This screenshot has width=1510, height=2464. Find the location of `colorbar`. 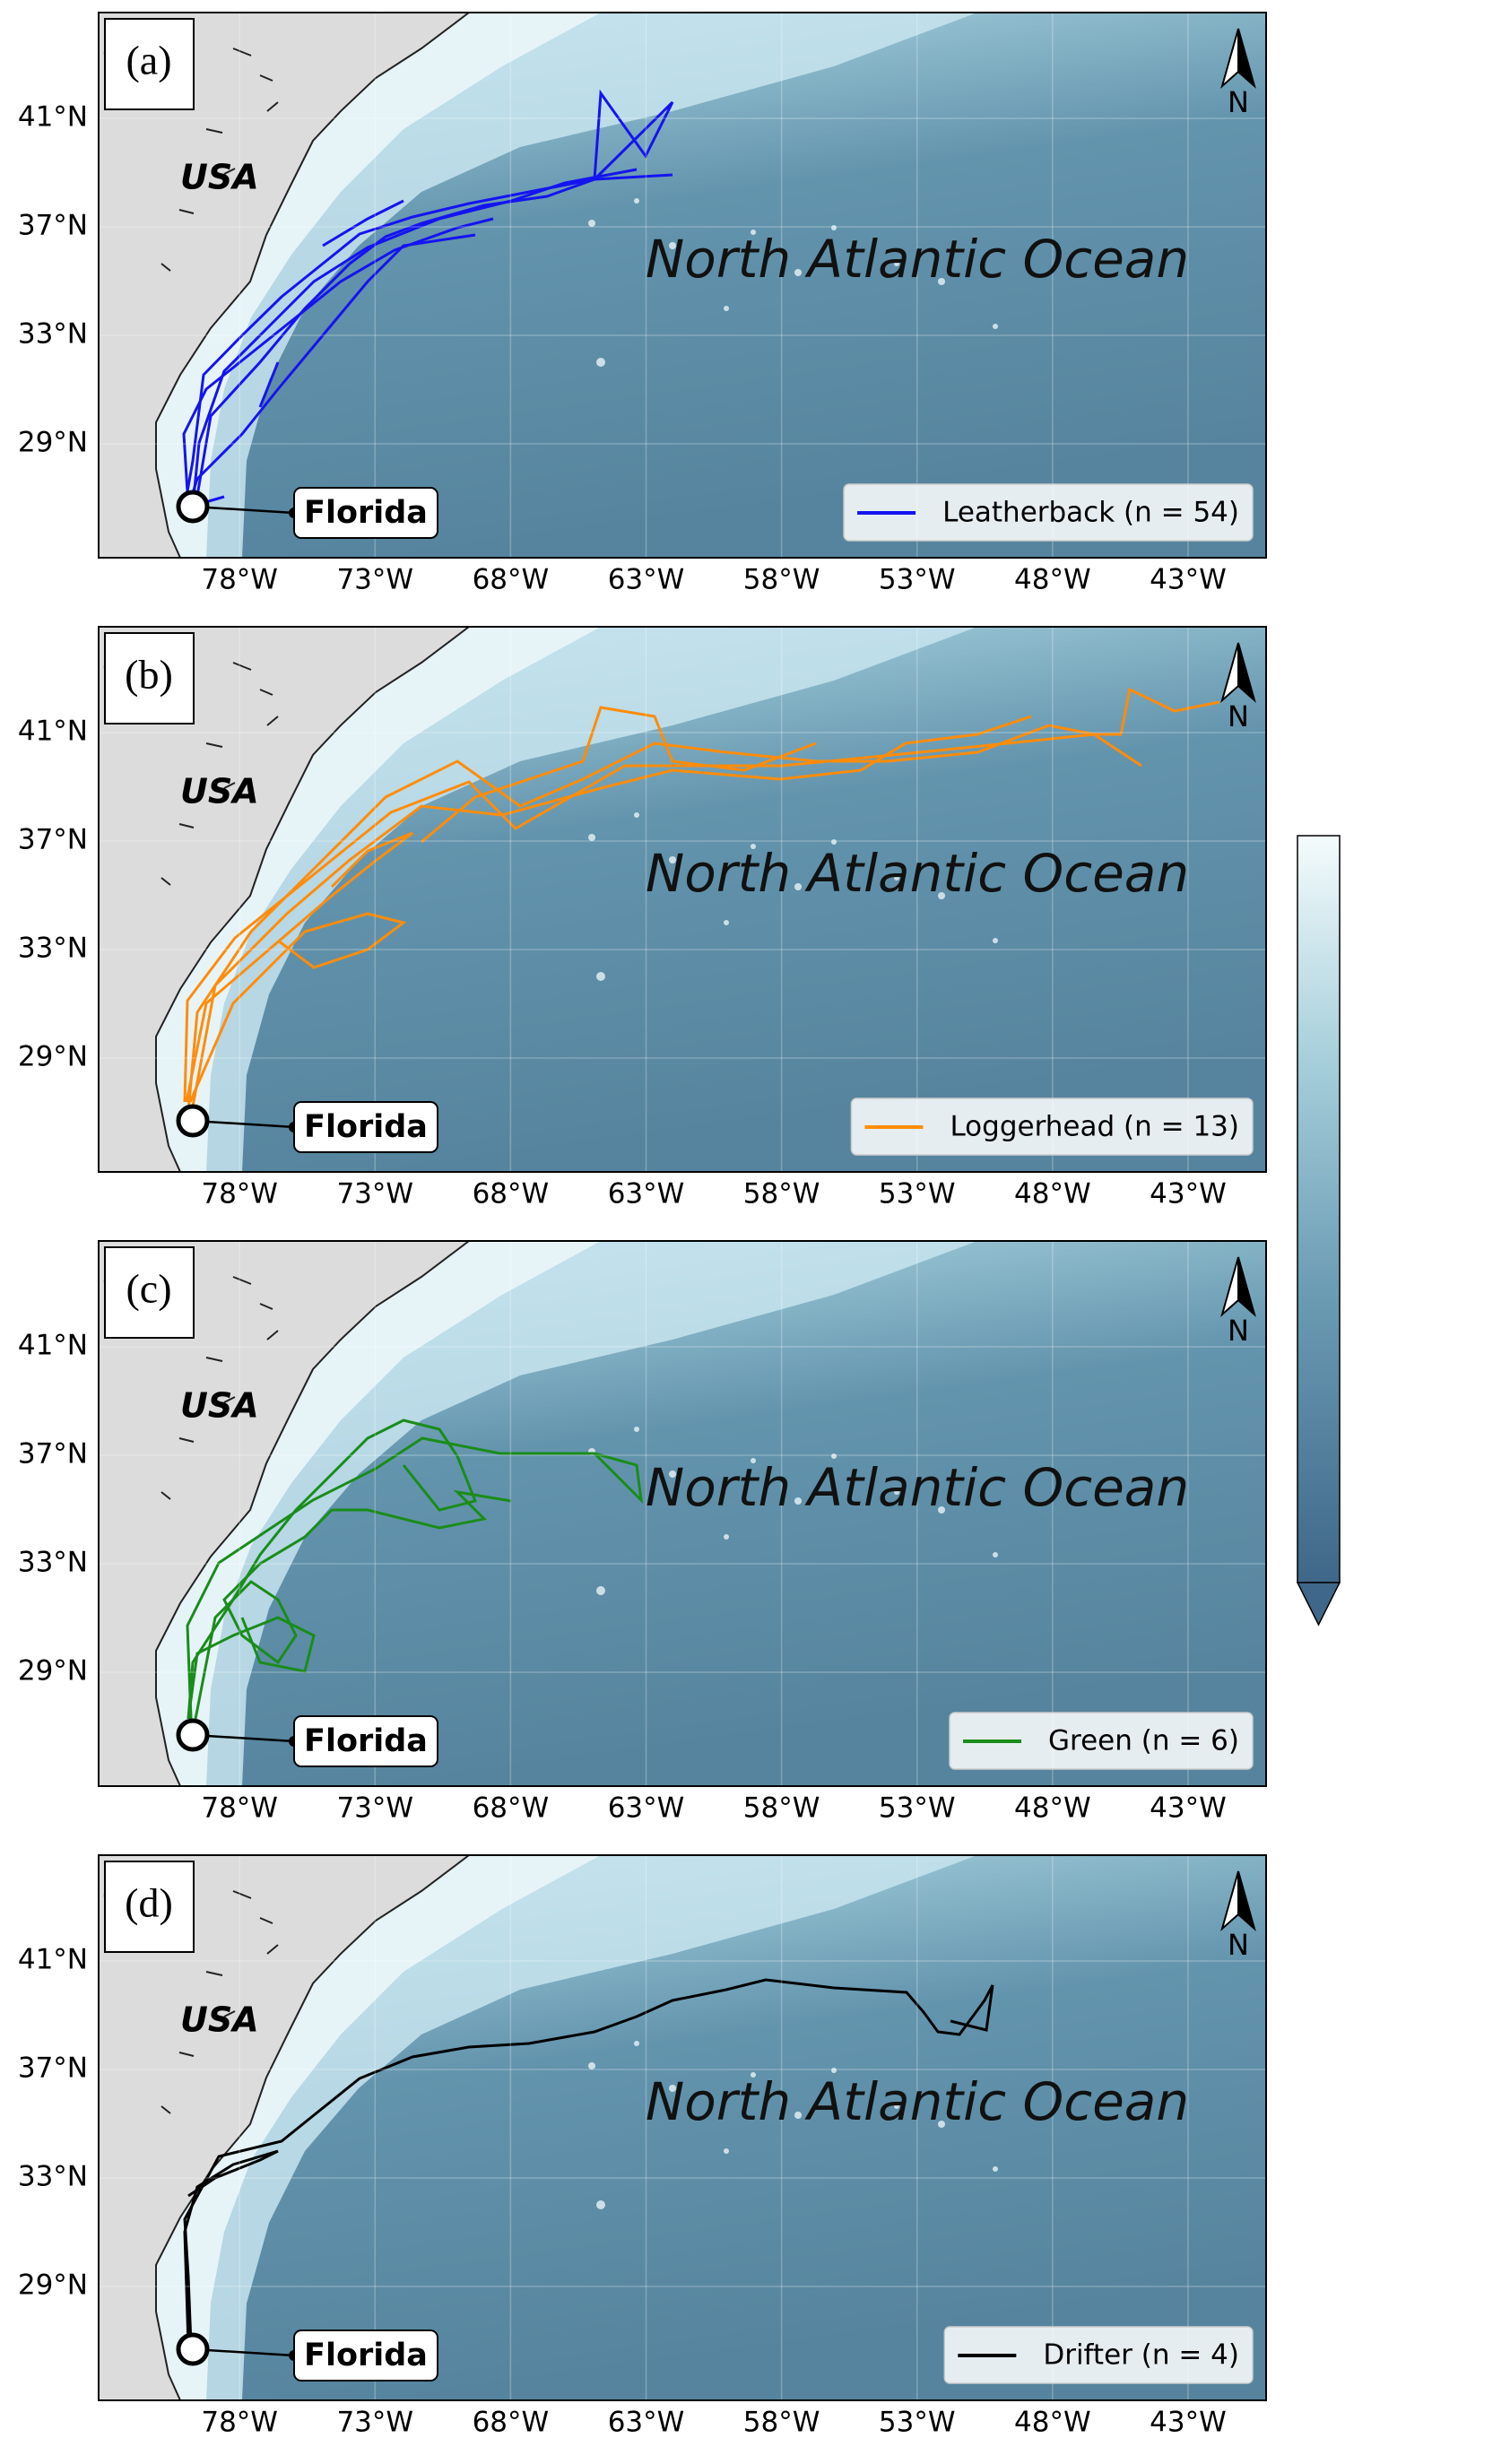

colorbar is located at coordinates (1318, 1231).